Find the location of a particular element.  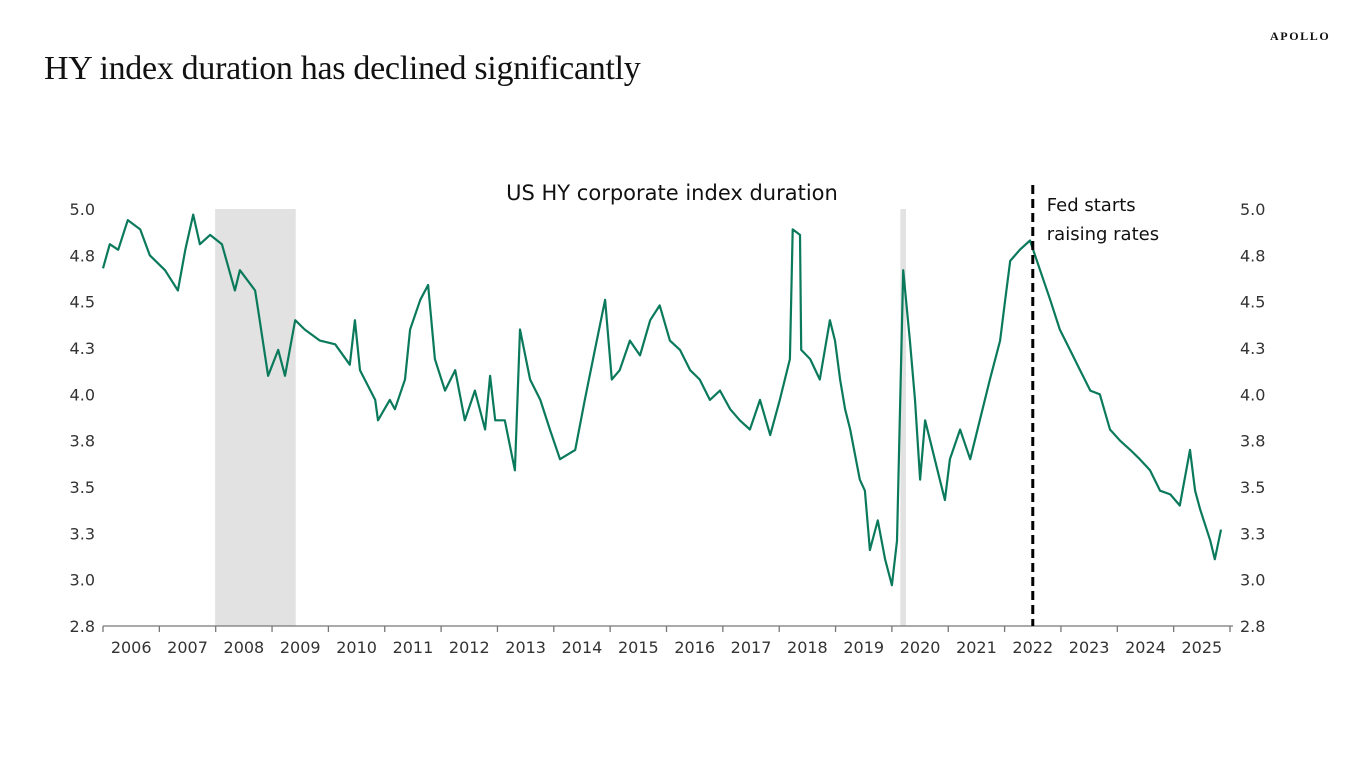

y-tick-label-left: 2.8 is located at coordinates (82, 626).